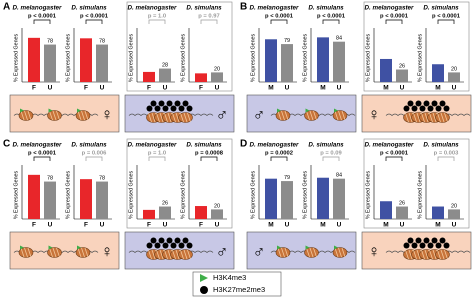 This screenshot has height=297, width=474. What do you see at coordinates (201, 203) in the screenshot?
I see `value-label: 27` at bounding box center [201, 203].